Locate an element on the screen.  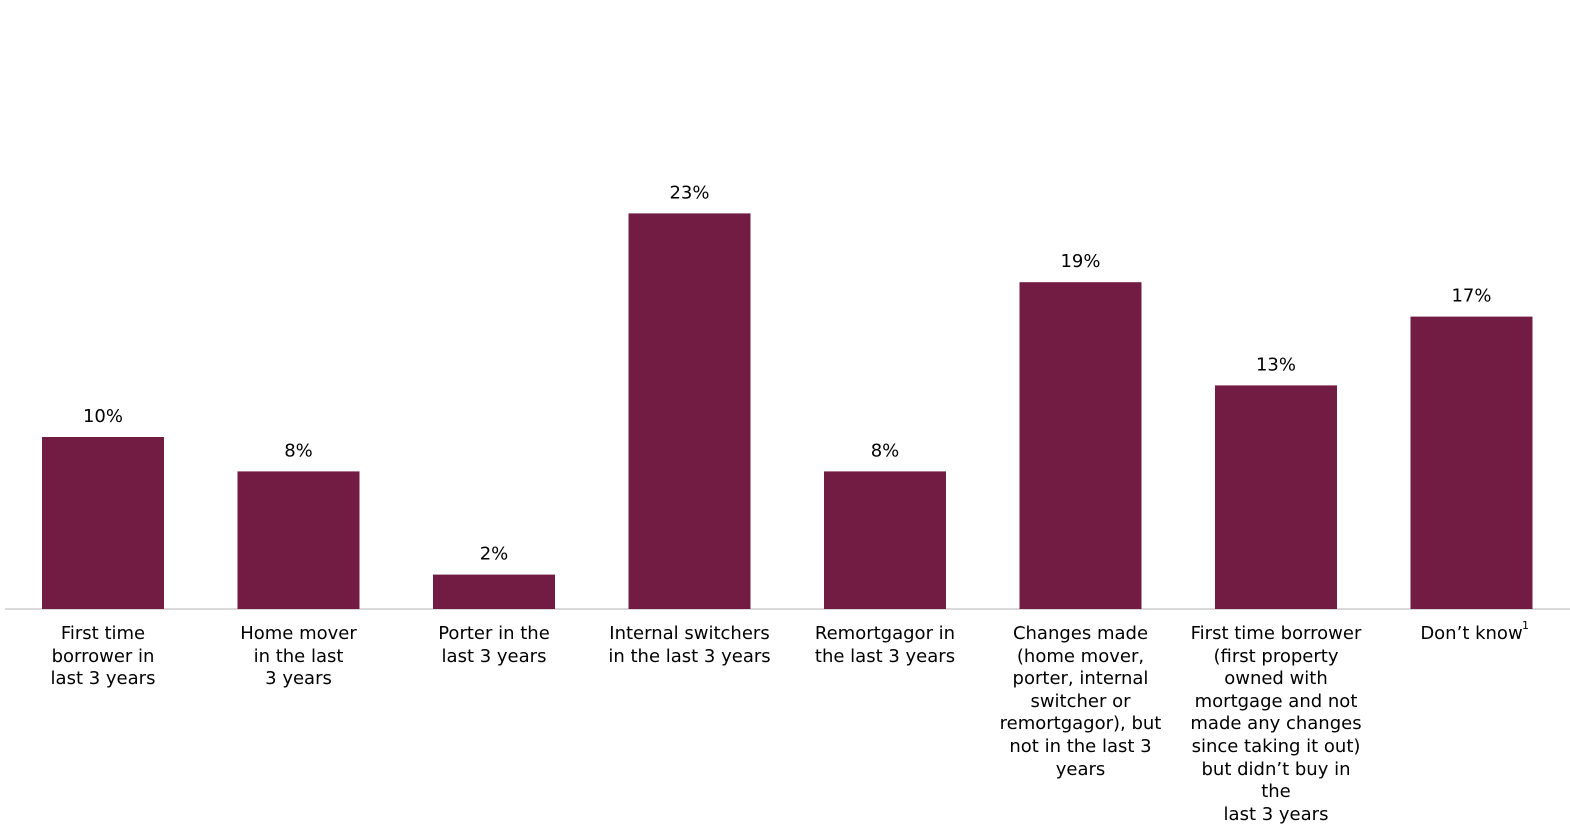
data-label: 13% is located at coordinates (1276, 364).